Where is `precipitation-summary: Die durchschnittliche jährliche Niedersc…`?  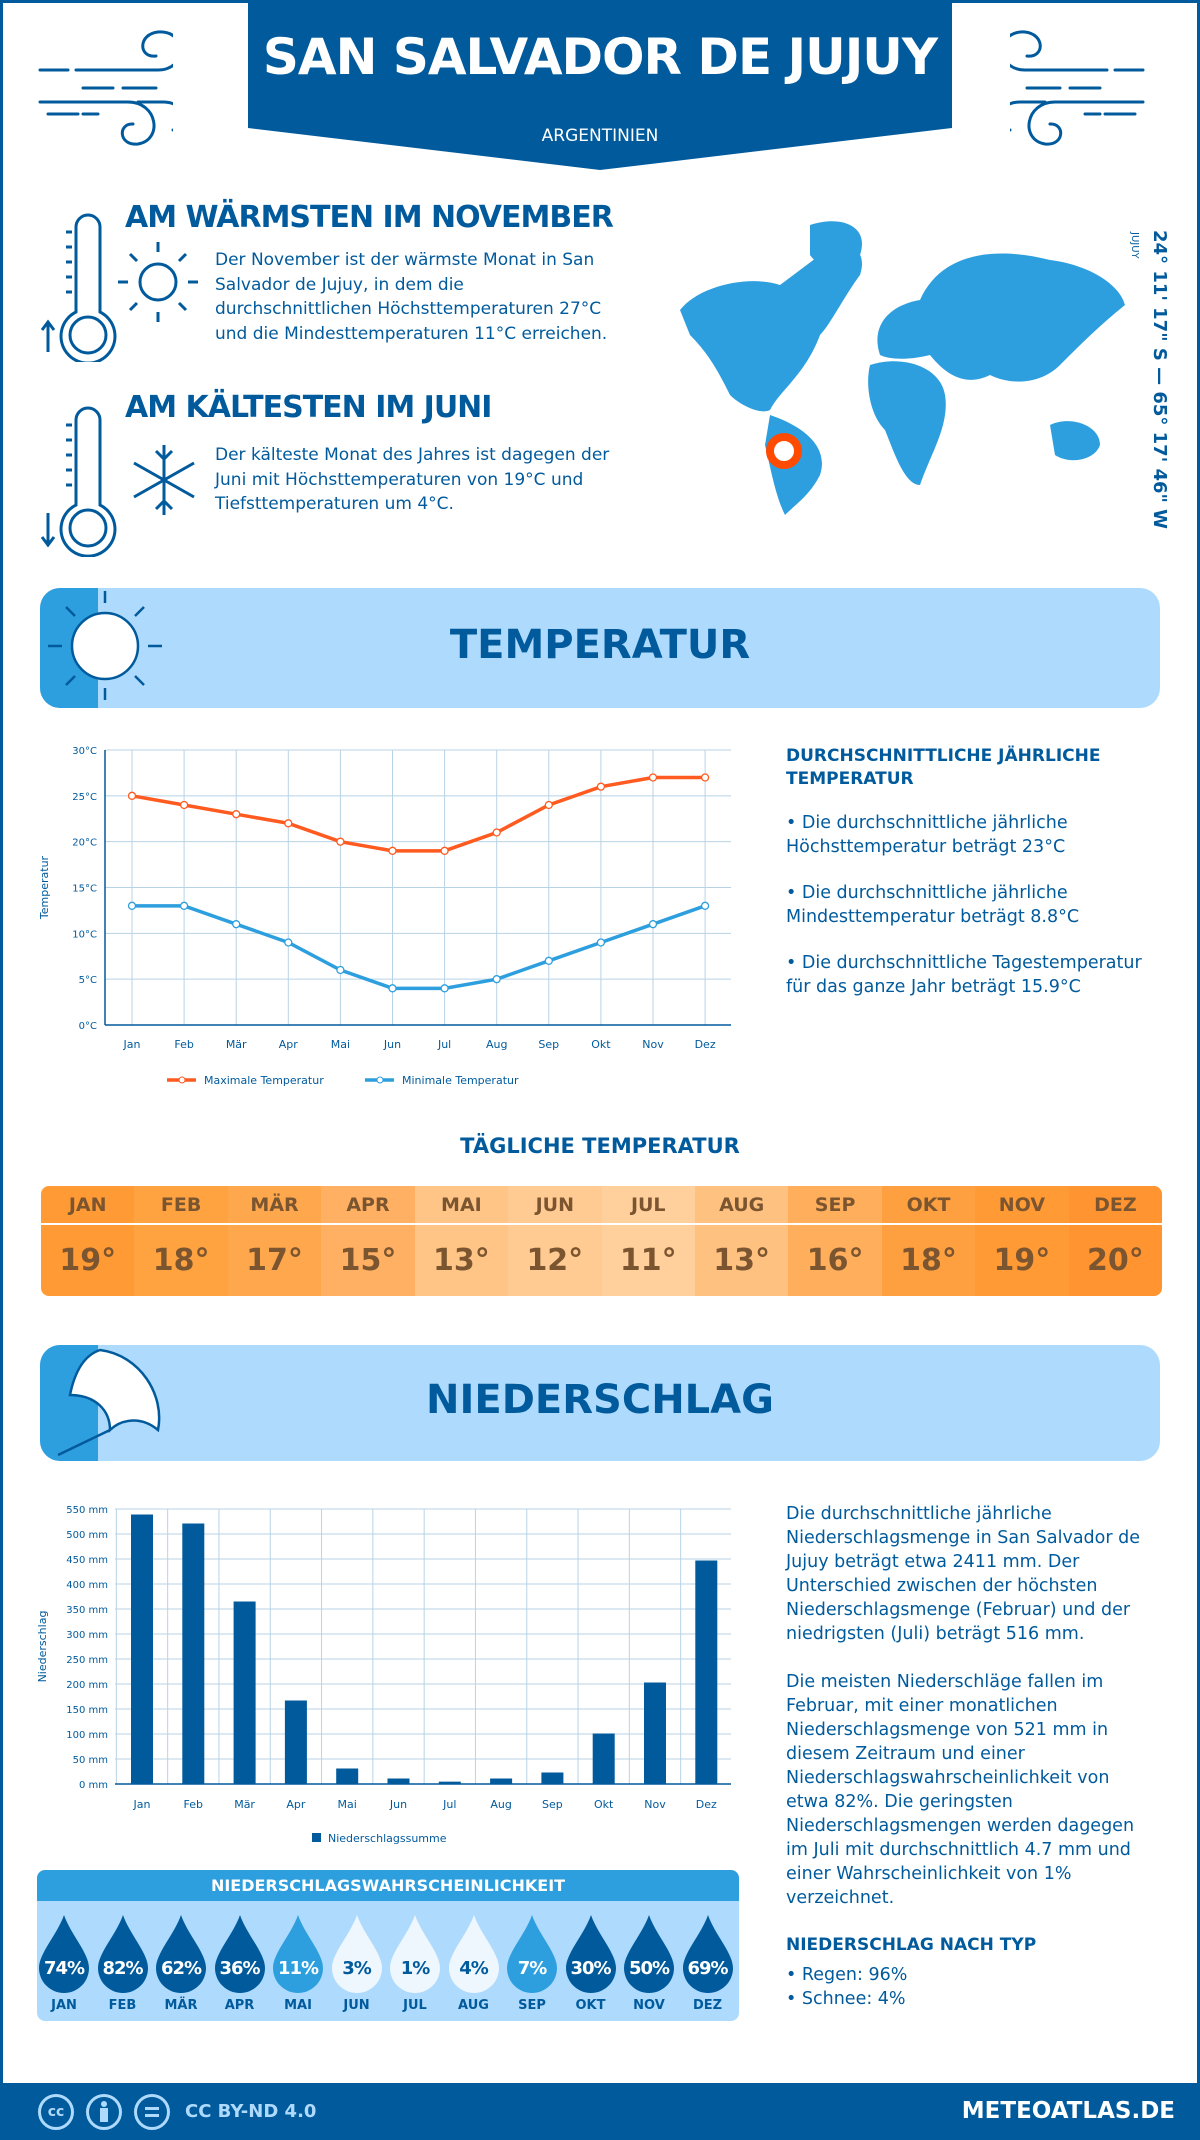 precipitation-summary: Die durchschnittliche jährliche Niedersc… is located at coordinates (971, 1756).